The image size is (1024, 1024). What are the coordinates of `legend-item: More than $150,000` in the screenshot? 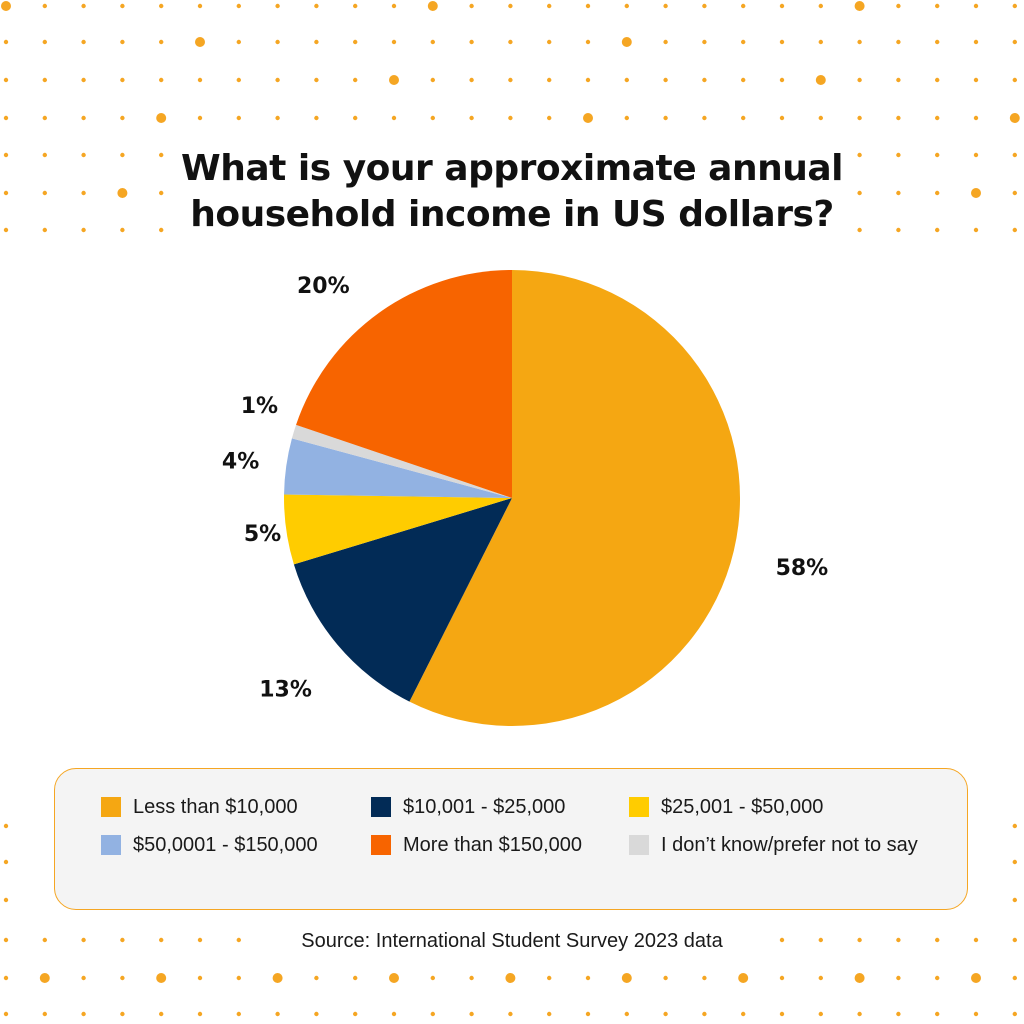 It's located at (476, 845).